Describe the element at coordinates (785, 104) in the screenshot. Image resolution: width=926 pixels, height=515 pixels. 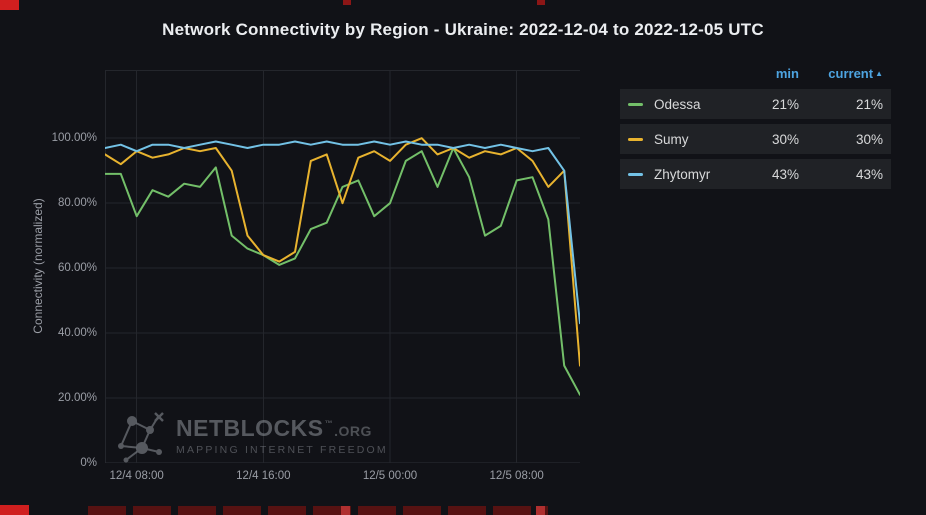
I see `series-min-value: 21%` at that location.